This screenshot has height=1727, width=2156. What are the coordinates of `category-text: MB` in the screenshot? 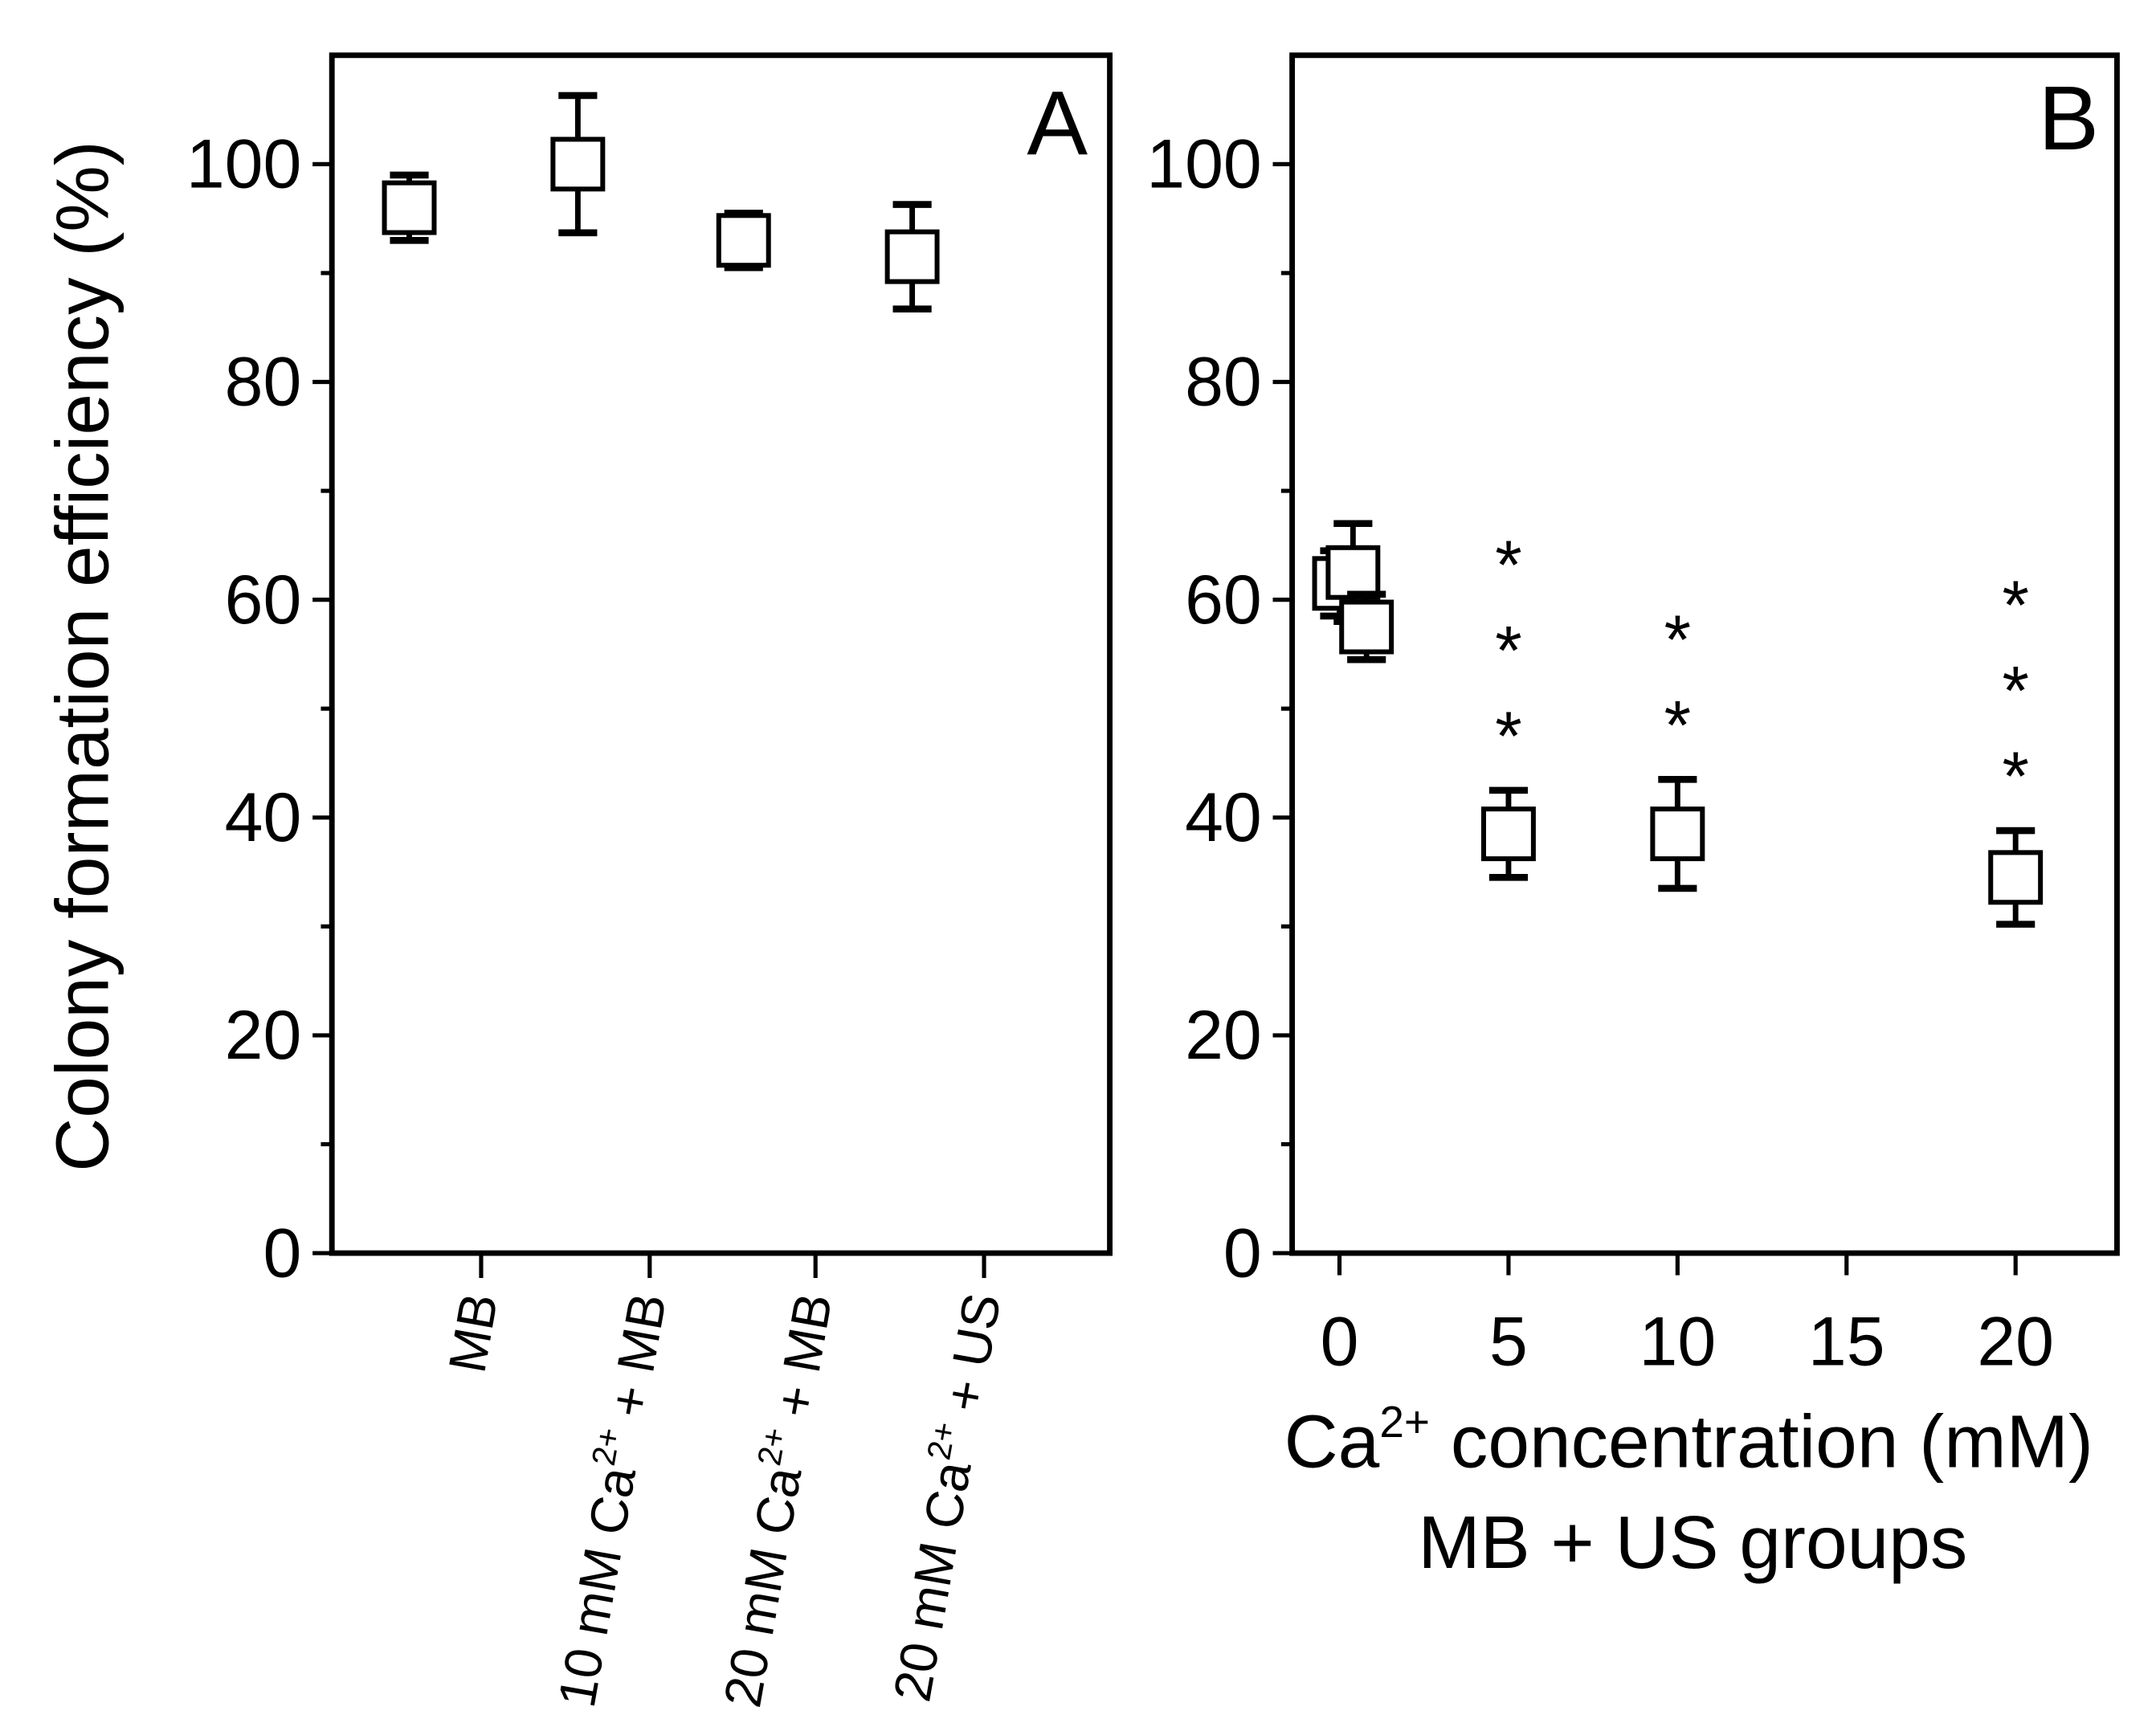 It's located at (473, 1333).